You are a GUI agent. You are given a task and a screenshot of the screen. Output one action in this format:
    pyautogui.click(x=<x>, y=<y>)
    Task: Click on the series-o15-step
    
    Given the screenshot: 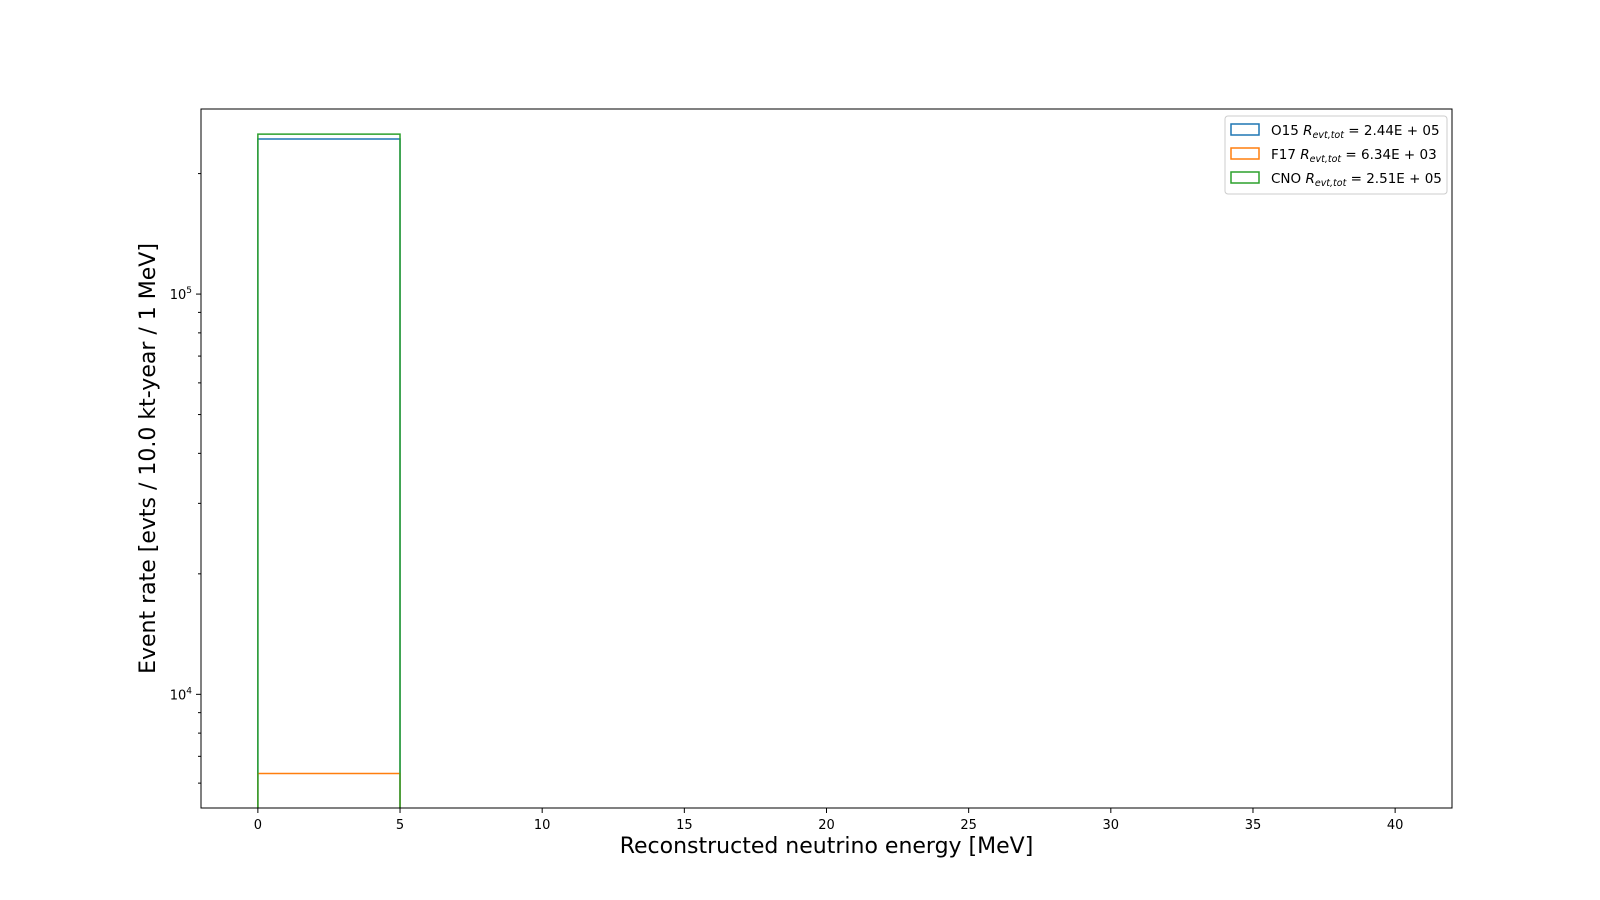 What is the action you would take?
    pyautogui.click(x=329, y=473)
    